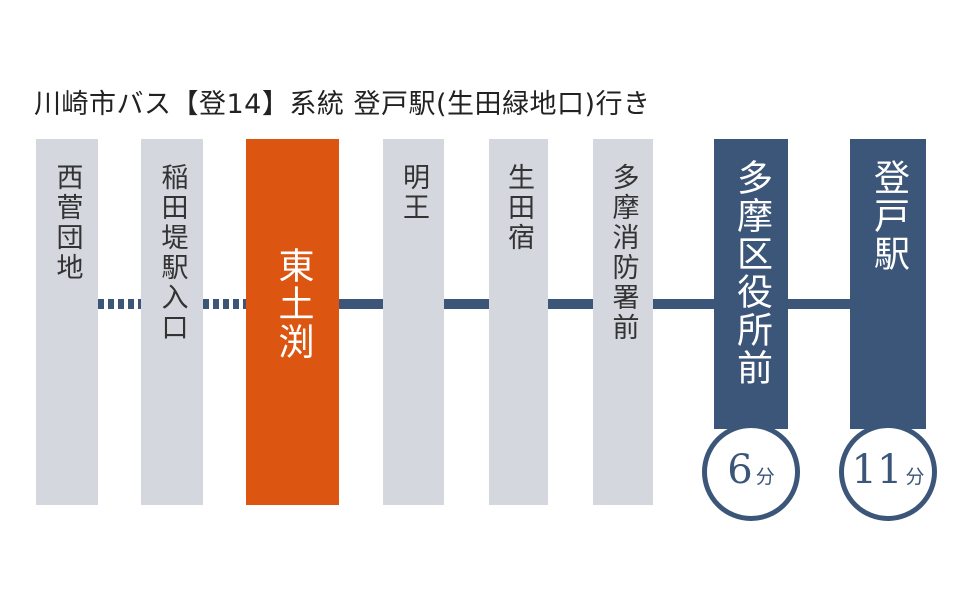 The height and width of the screenshot is (608, 960). I want to click on travel-time-badge: 11 分, so click(888, 472).